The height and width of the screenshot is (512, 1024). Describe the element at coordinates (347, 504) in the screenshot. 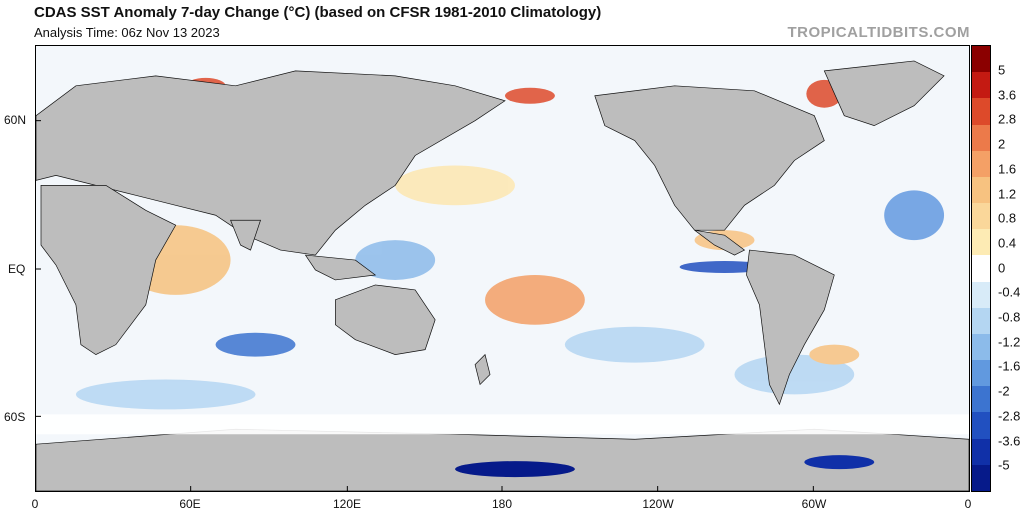

I see `lon-label-120e: 120E` at that location.